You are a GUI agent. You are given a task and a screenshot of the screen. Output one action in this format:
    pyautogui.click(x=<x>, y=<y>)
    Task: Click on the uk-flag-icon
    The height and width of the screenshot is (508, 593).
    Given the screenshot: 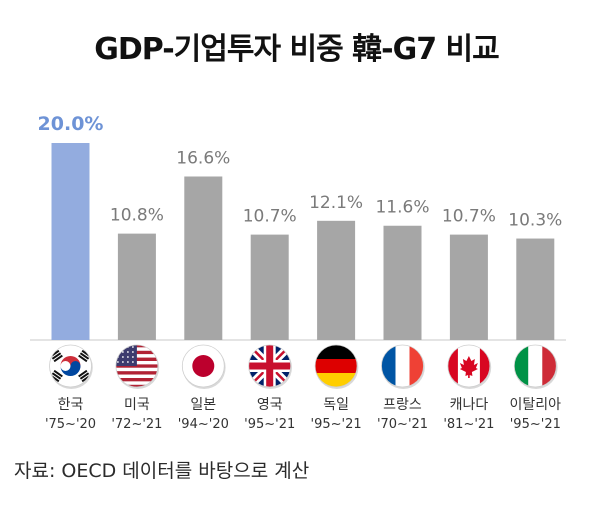 What is the action you would take?
    pyautogui.click(x=270, y=366)
    